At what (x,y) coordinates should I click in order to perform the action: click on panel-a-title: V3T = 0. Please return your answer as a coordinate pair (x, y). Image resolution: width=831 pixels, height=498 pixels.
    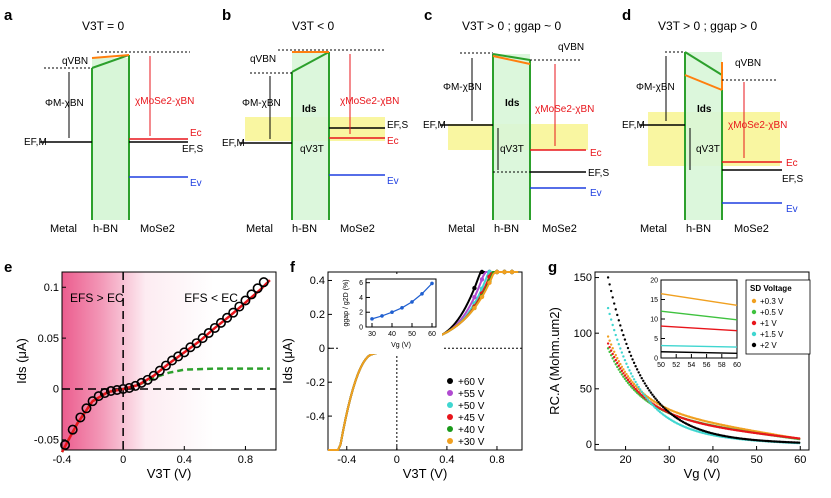
    Looking at the image, I should click on (103, 26).